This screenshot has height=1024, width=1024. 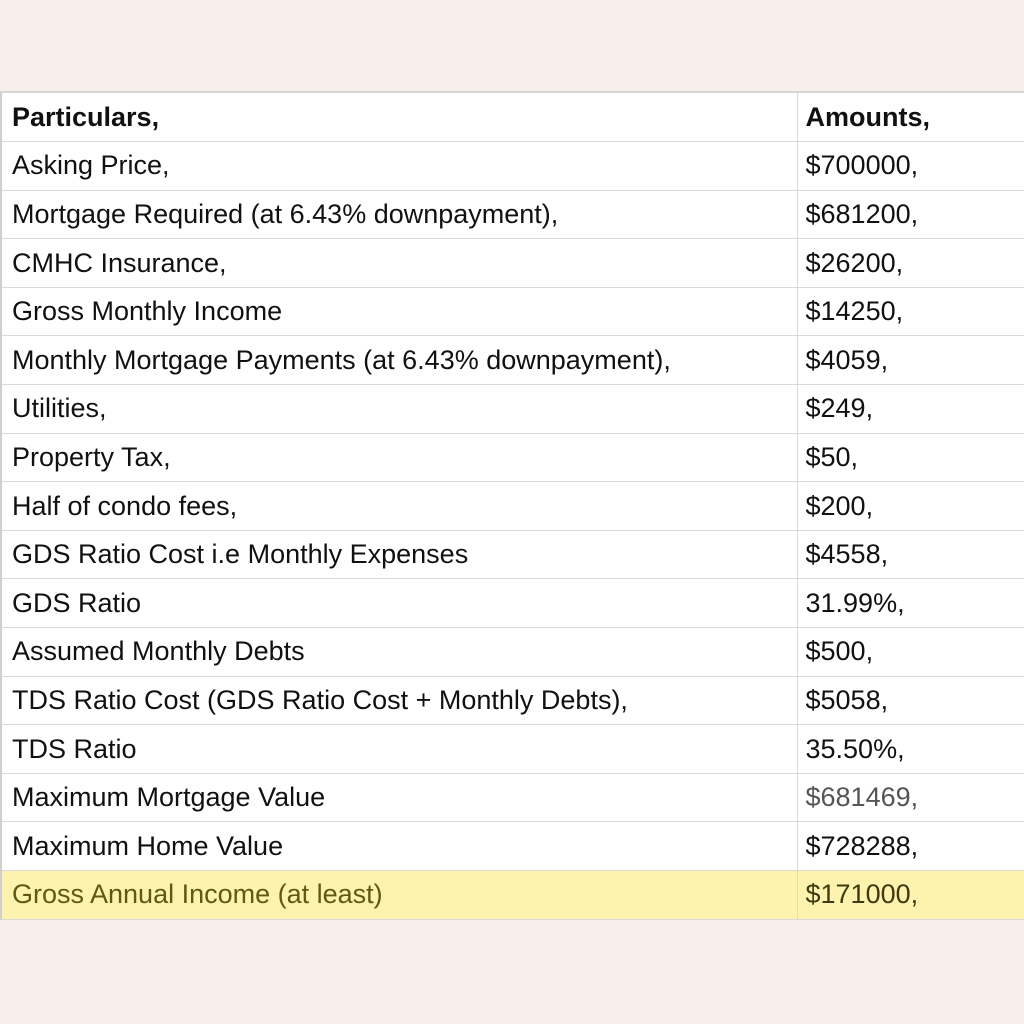 I want to click on table-row-highlighted: Gross Annual Income (at least) $171000,, so click(x=512, y=895).